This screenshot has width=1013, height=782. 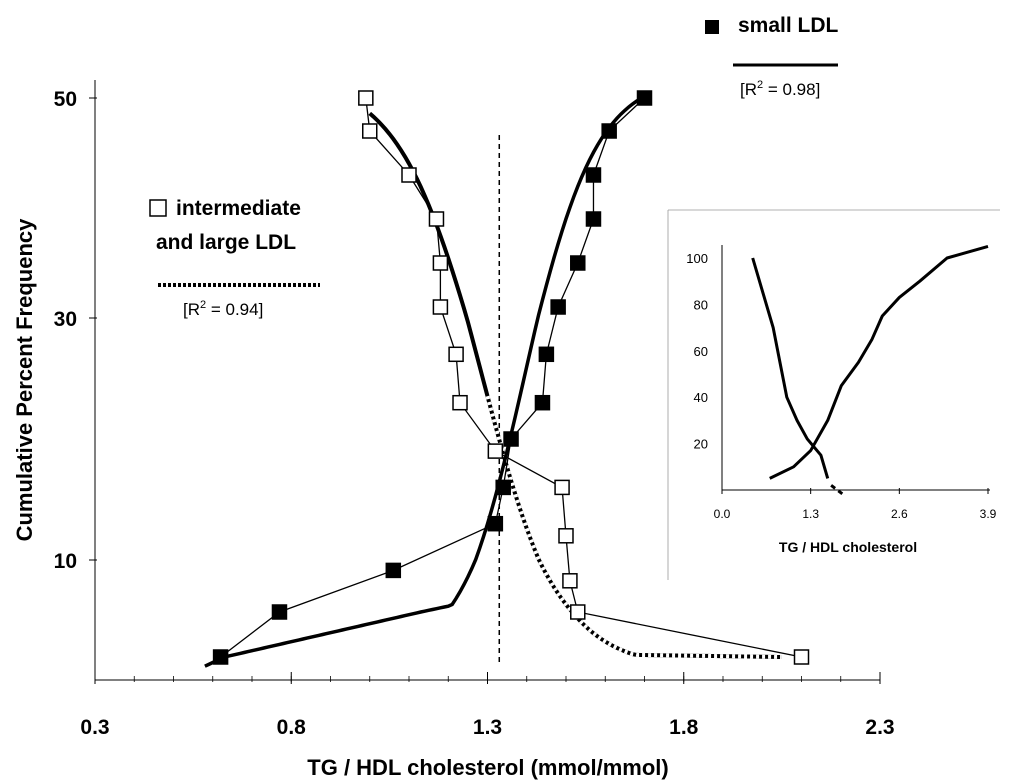 What do you see at coordinates (158, 208) in the screenshot?
I see `open-square-marker-icon` at bounding box center [158, 208].